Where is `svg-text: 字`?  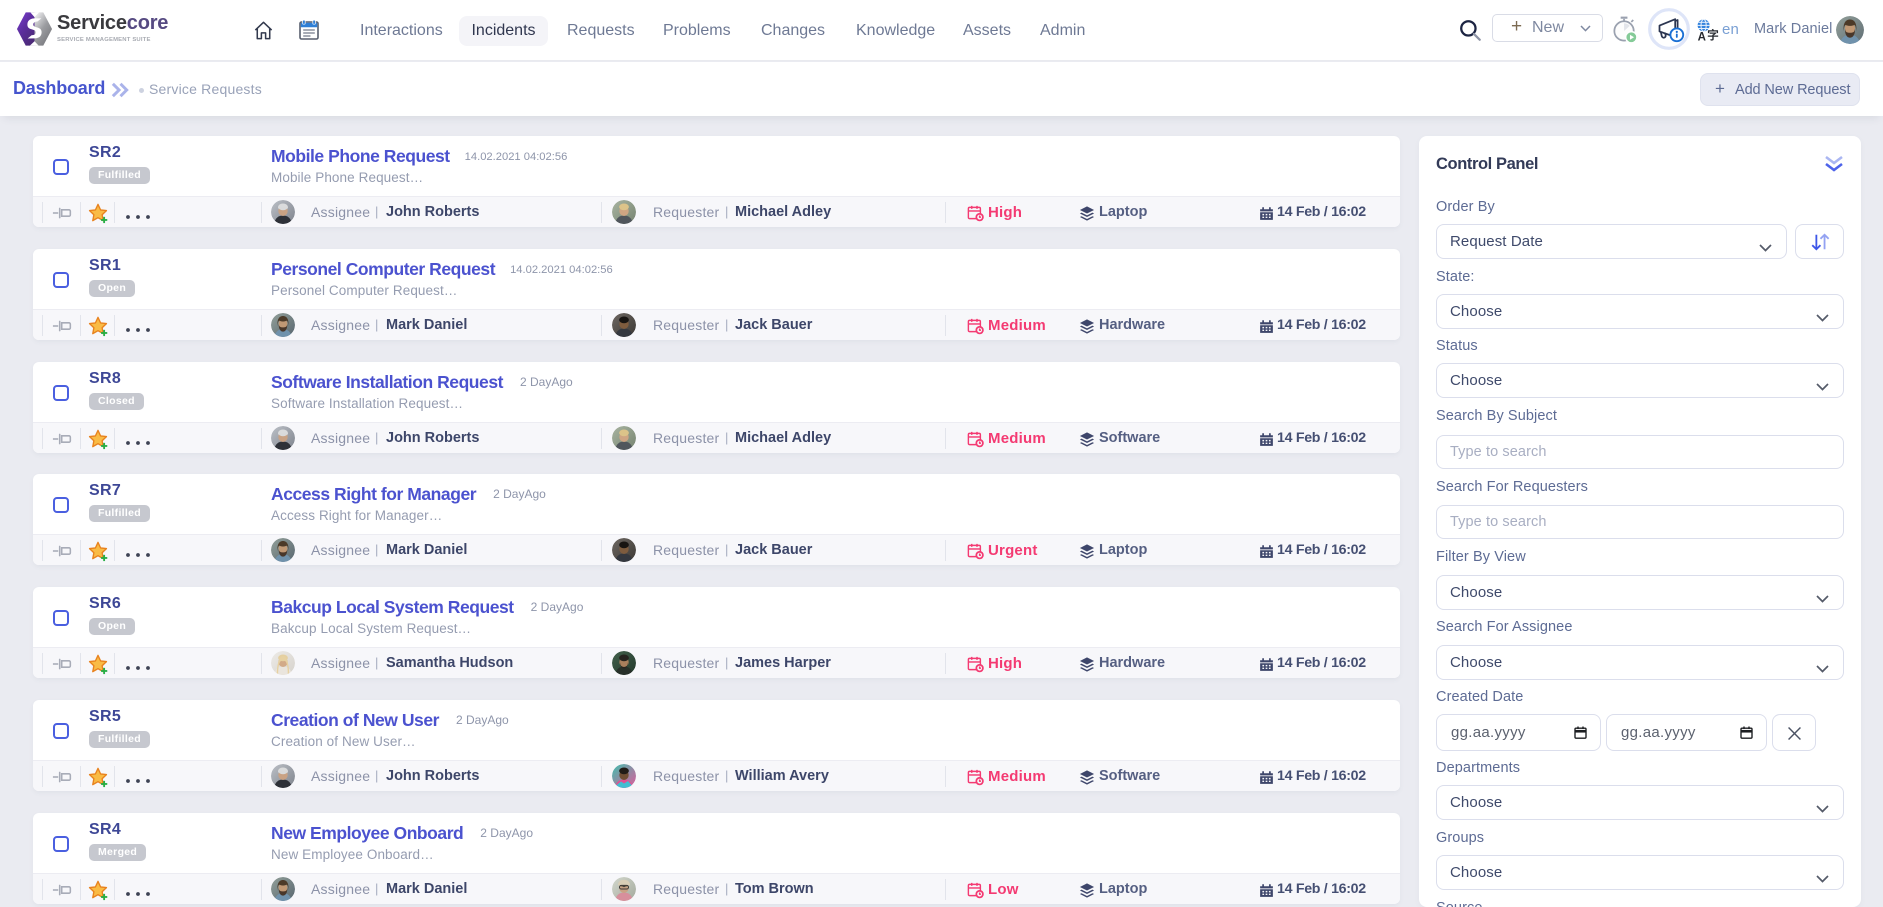 svg-text: 字 is located at coordinates (1713, 35).